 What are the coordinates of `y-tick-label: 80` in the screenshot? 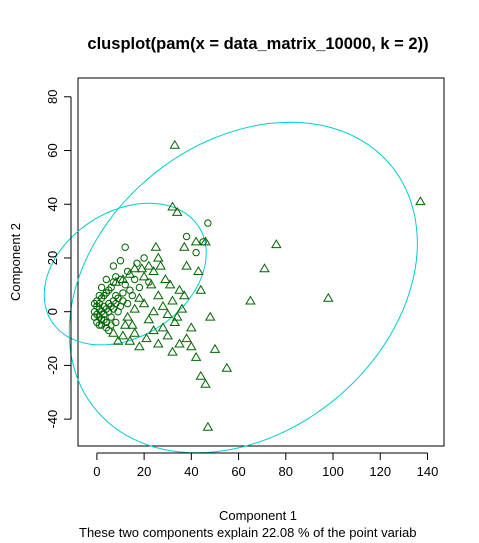 It's located at (52, 97).